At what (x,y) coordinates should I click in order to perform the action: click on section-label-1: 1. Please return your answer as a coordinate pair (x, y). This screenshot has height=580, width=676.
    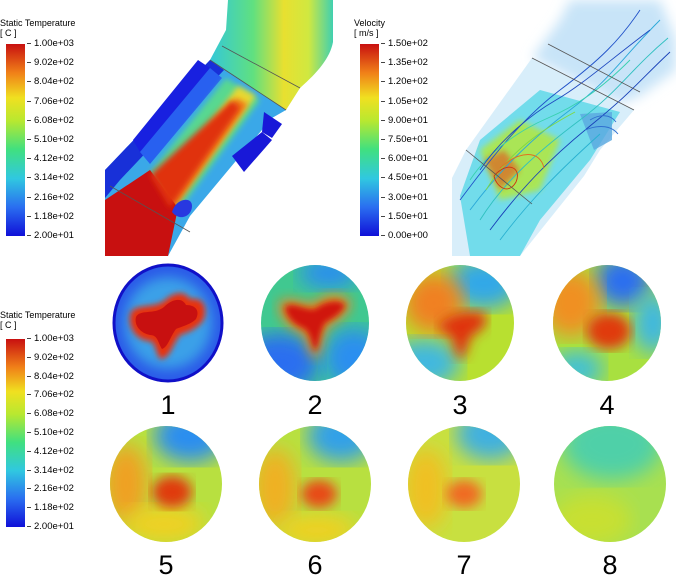
    Looking at the image, I should click on (168, 405).